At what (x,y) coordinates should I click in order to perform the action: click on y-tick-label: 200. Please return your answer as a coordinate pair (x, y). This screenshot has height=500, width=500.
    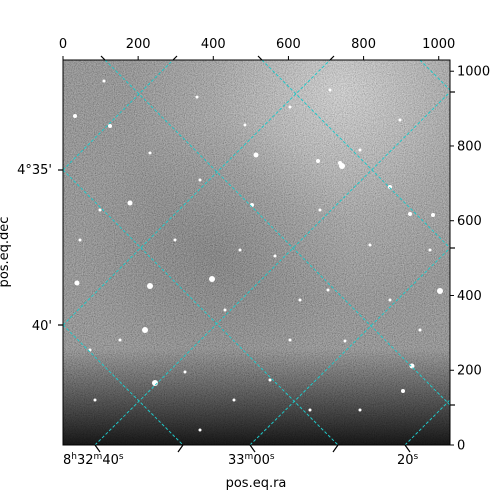
    Looking at the image, I should click on (469, 371).